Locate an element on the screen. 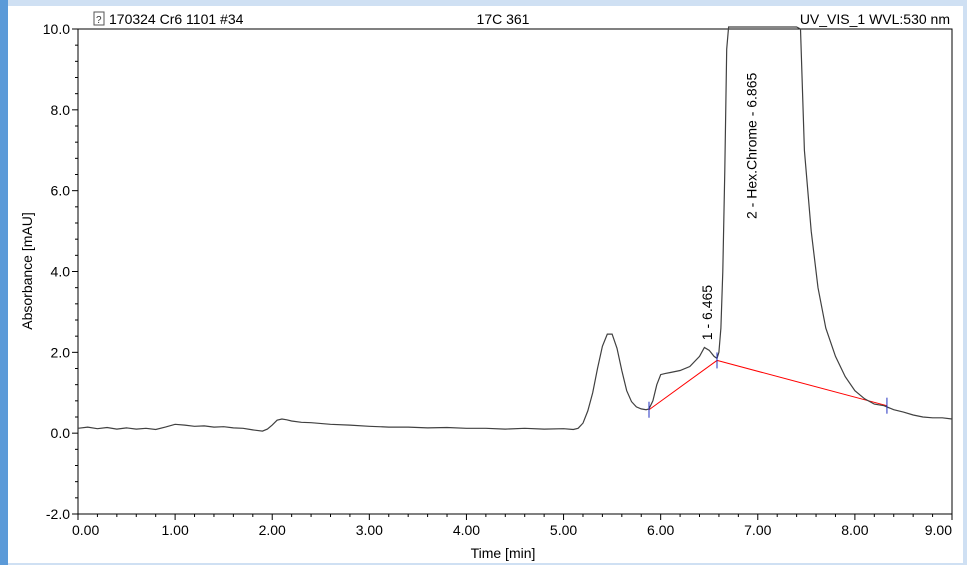 Image resolution: width=967 pixels, height=565 pixels. y-tick-label: 10.0 is located at coordinates (56, 29).